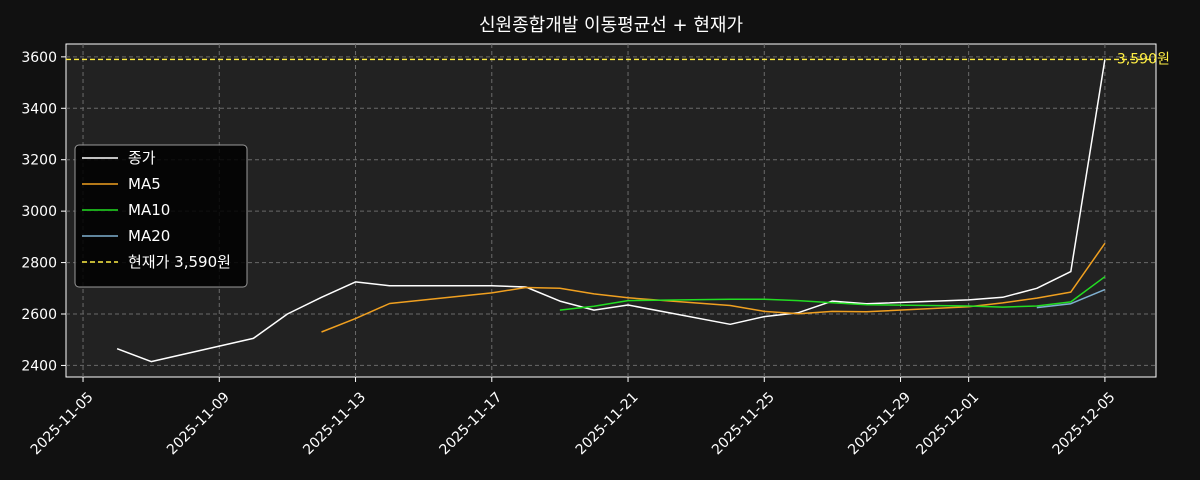  Describe the element at coordinates (39, 161) in the screenshot. I see `y-tick-label: 3200` at that location.